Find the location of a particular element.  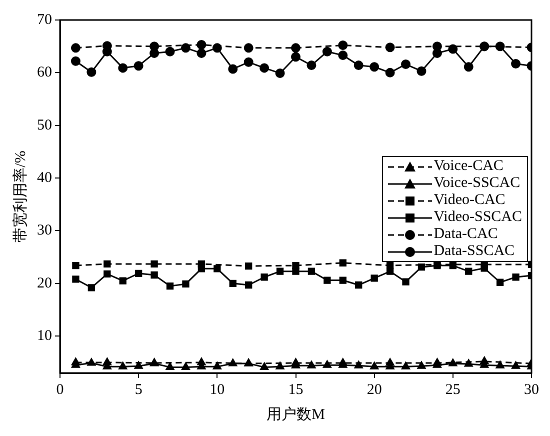

y-tick-label: 40 is located at coordinates (44, 178).